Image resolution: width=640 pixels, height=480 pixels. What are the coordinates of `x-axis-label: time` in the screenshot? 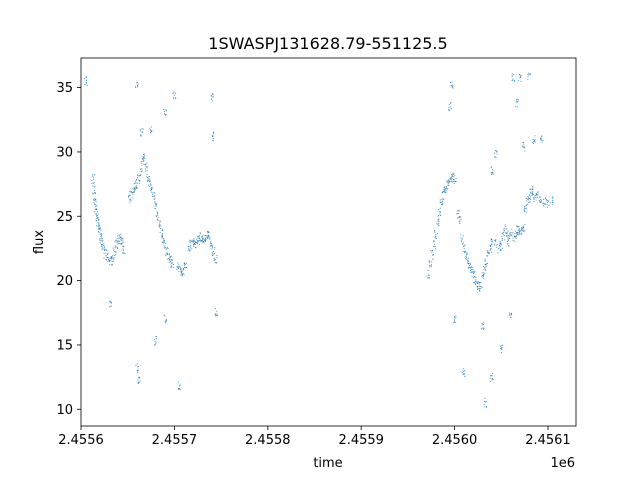 It's located at (327, 463).